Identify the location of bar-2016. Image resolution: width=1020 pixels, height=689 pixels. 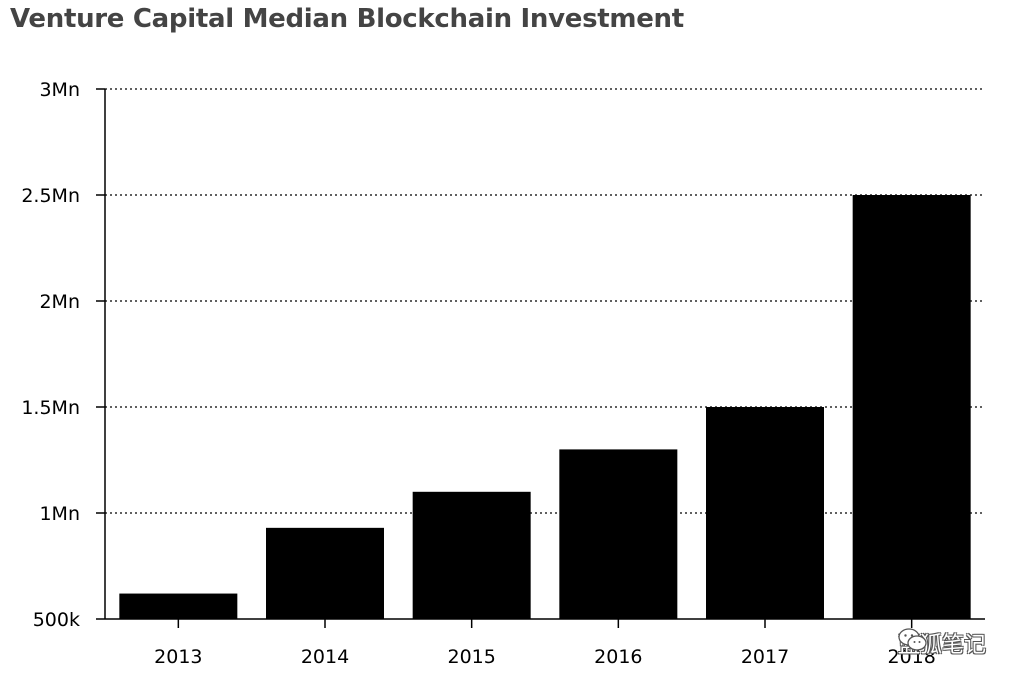
(618, 534).